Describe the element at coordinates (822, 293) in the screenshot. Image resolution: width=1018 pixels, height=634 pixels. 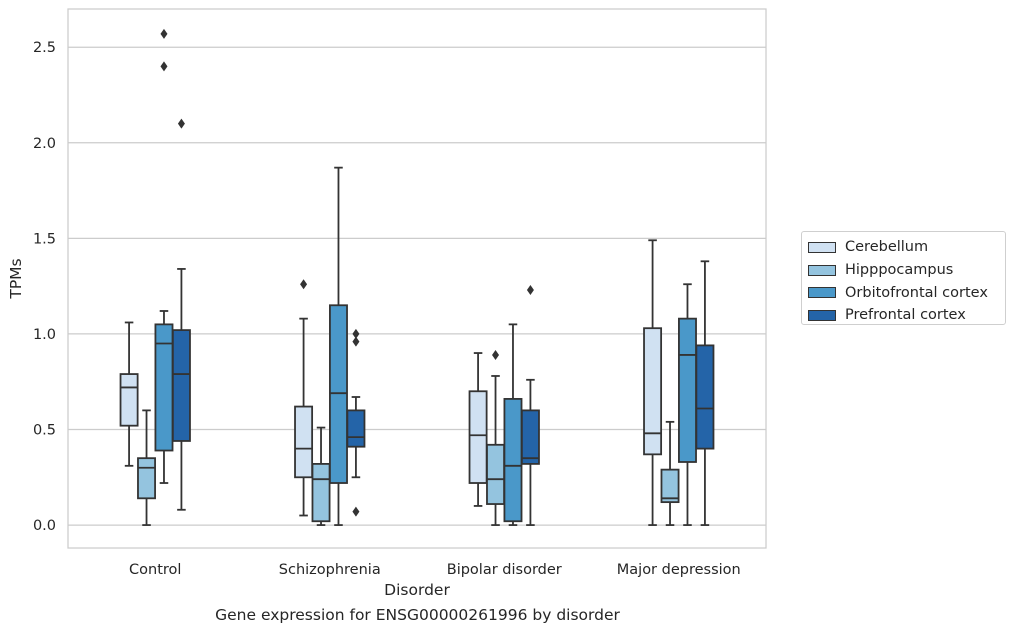
I see `legend-swatch-orbitofrontal-cortex` at that location.